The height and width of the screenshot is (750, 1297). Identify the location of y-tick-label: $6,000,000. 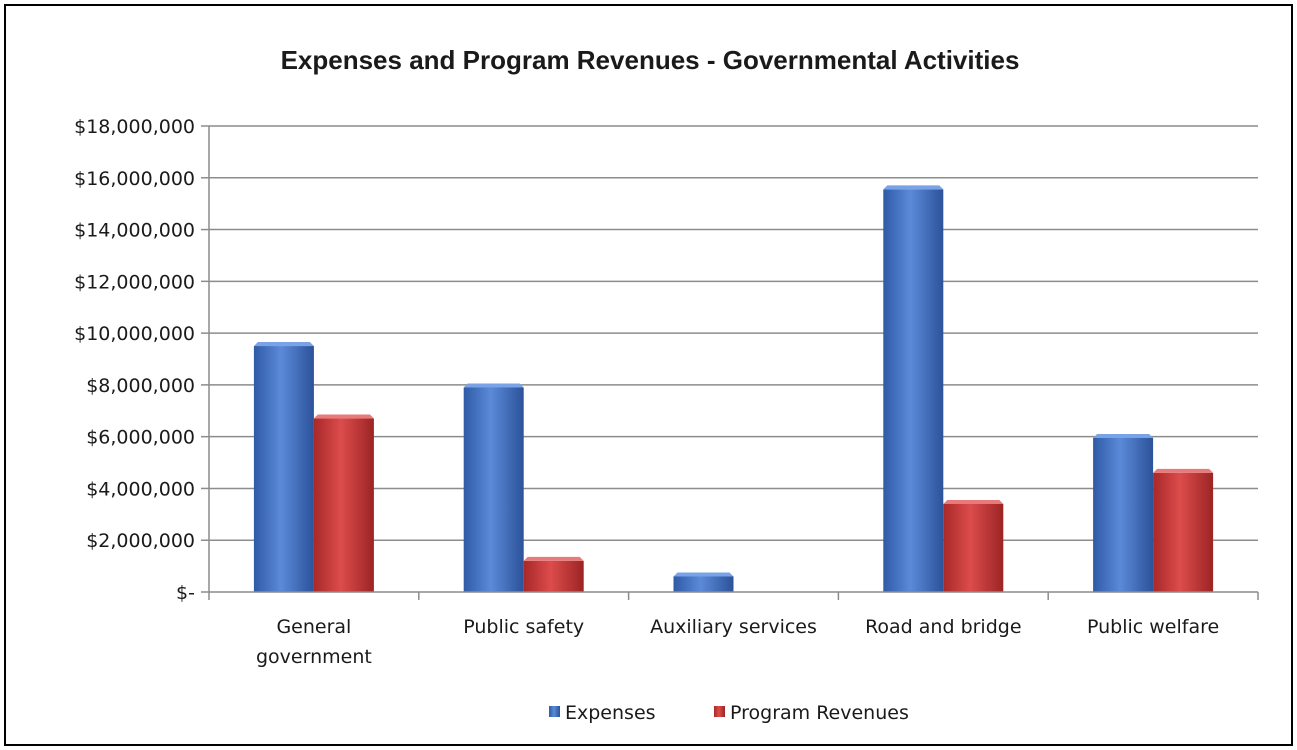
(140, 438).